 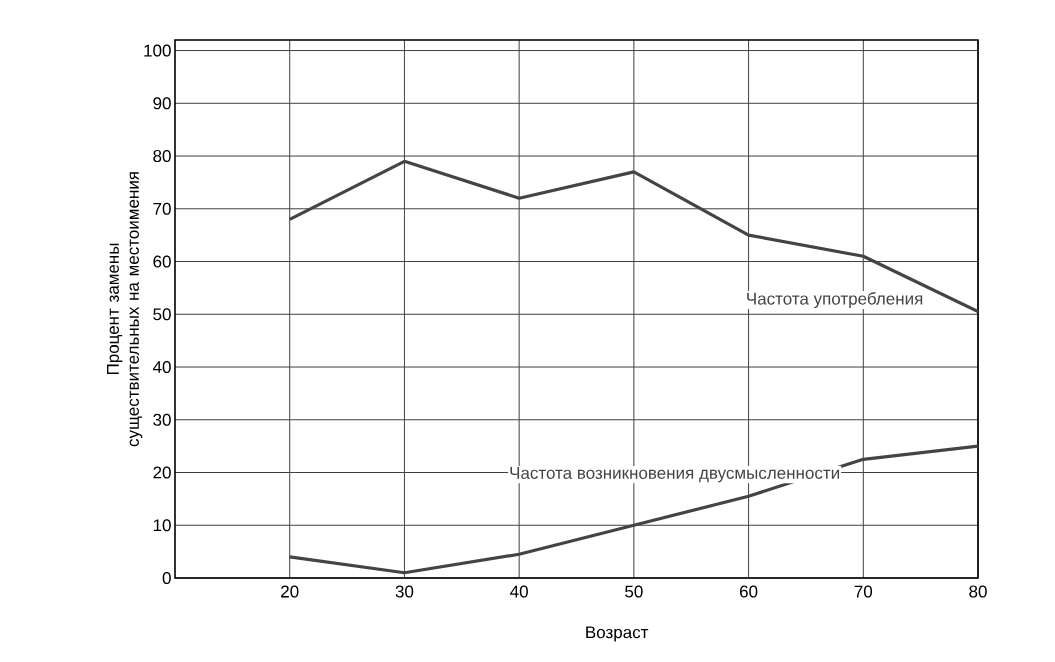 I want to click on x-axis-title: Возраст, so click(x=617, y=634).